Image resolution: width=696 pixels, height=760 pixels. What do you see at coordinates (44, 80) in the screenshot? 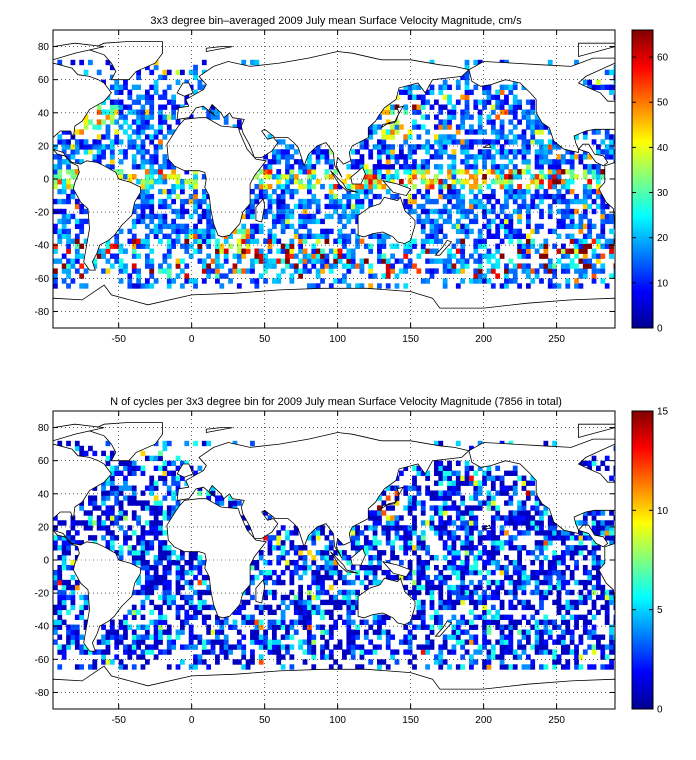
I see `y-tick-label: 60` at bounding box center [44, 80].